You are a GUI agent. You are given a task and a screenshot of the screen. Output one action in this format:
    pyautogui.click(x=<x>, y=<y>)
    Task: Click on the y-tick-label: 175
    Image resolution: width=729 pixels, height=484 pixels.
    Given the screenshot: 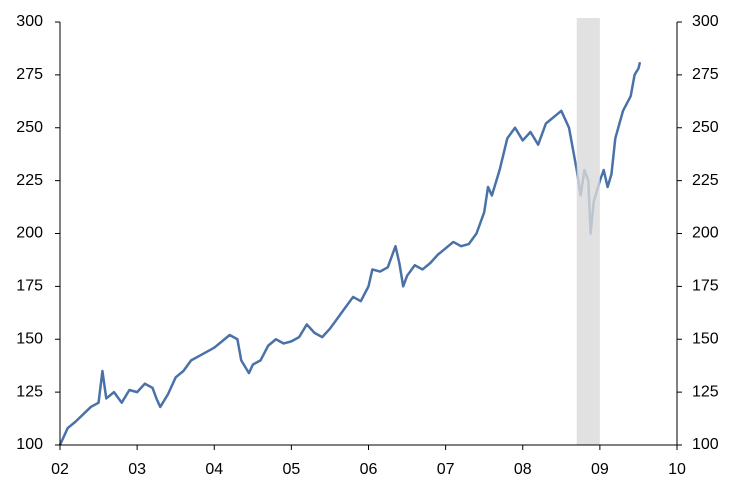 What is the action you would take?
    pyautogui.click(x=29, y=286)
    